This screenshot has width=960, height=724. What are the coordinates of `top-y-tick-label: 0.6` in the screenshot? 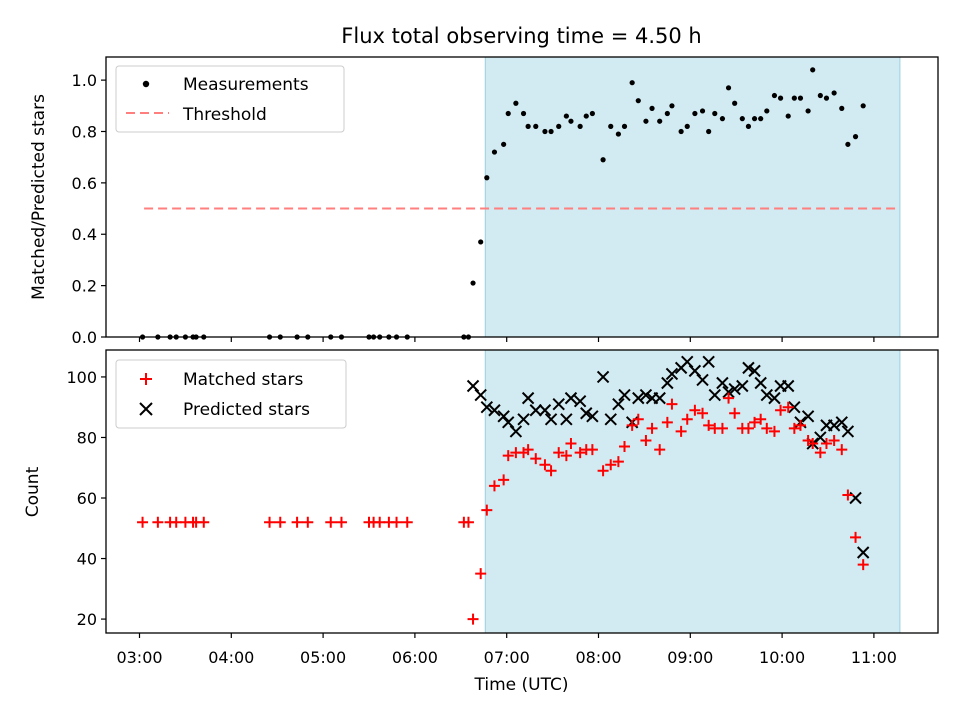 It's located at (84, 183).